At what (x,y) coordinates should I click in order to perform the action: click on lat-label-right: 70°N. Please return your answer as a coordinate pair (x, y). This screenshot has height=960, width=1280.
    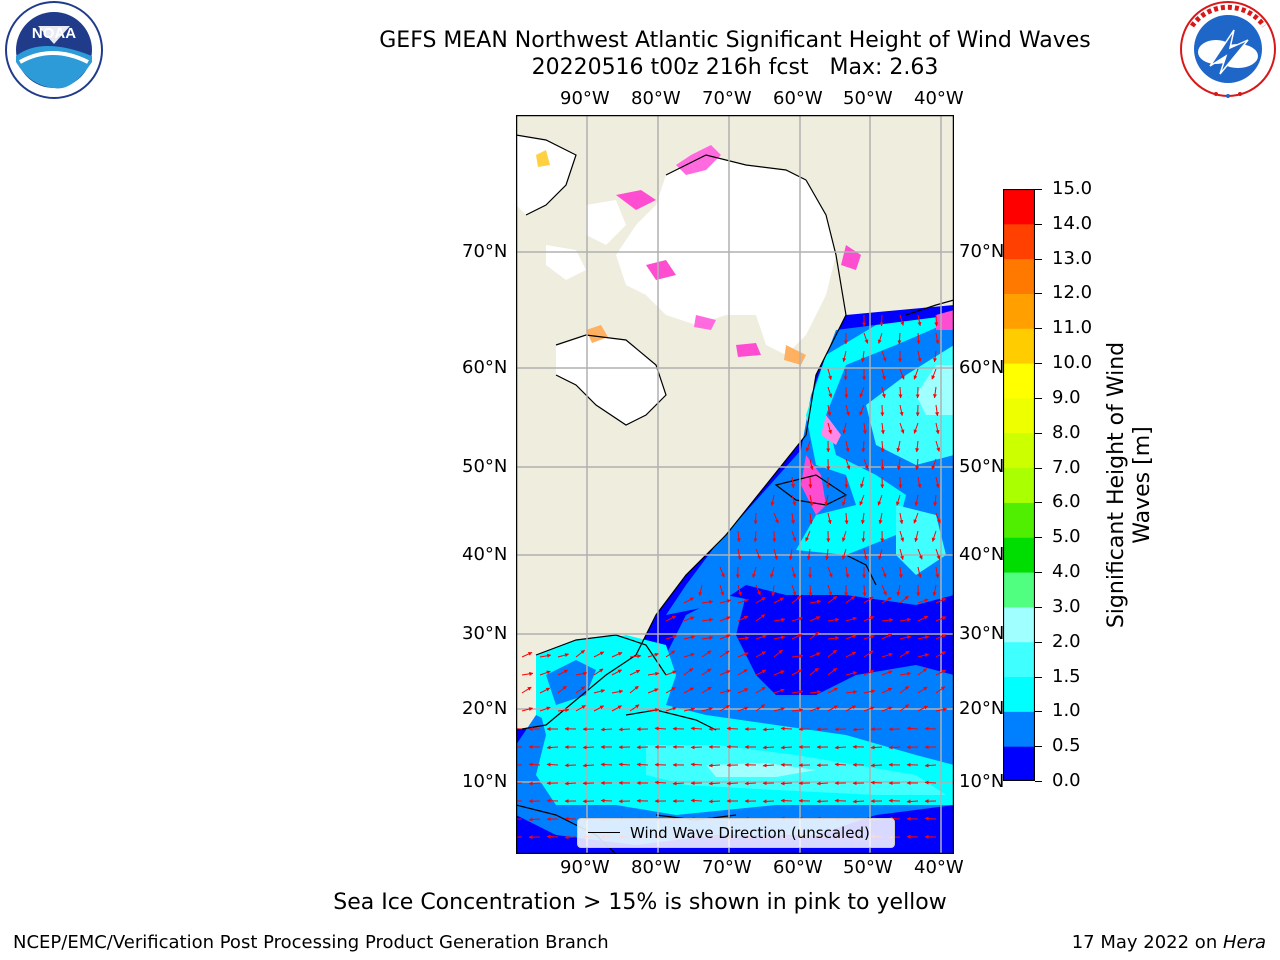
    Looking at the image, I should click on (982, 251).